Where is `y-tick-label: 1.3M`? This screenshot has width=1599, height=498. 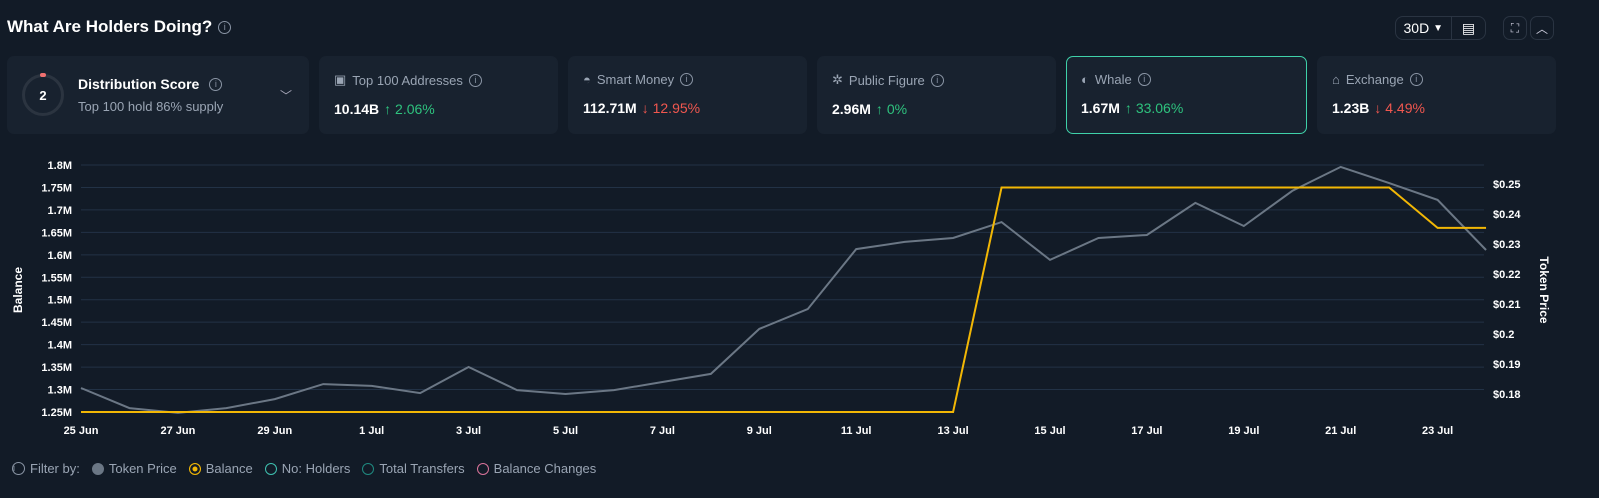
y-tick-label: 1.3M is located at coordinates (60, 391).